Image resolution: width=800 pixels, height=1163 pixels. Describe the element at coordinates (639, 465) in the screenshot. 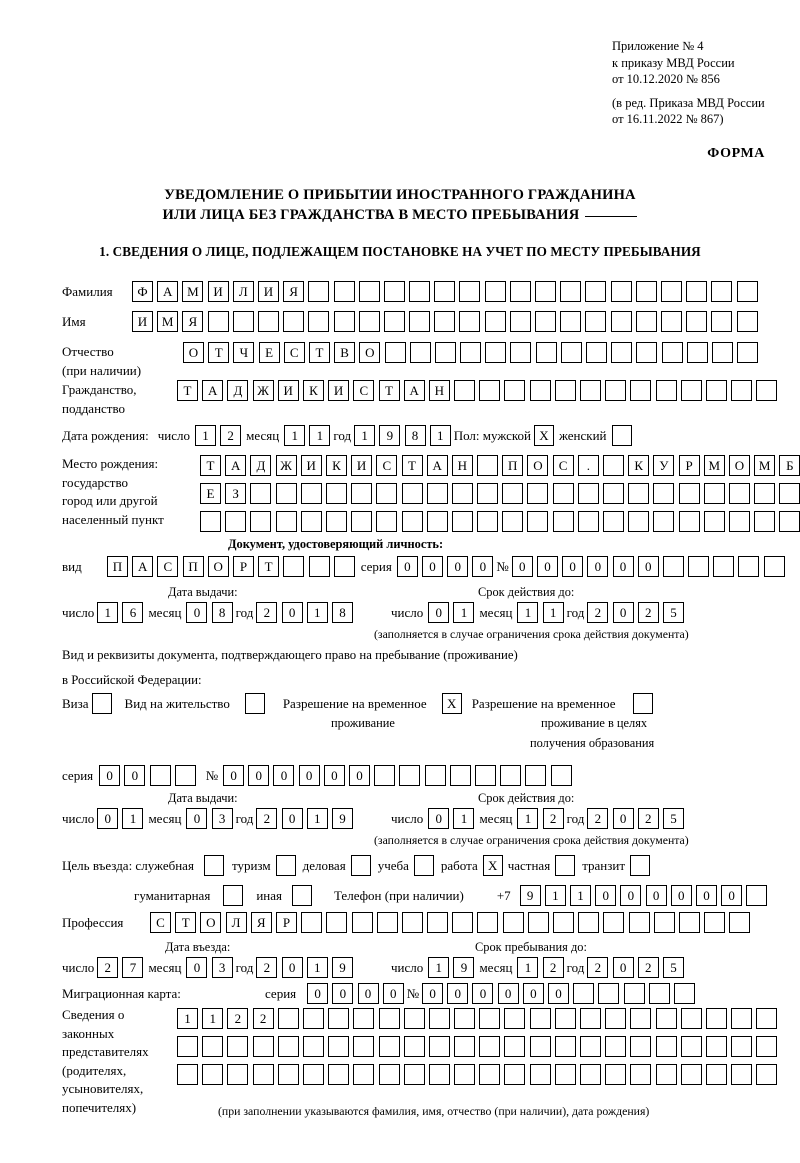

I see `grid-cell: К` at that location.